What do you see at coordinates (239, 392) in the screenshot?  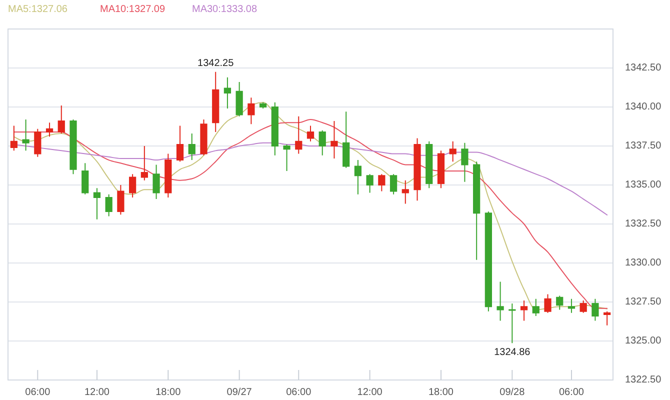 I see `x-tick-label: 09/27` at bounding box center [239, 392].